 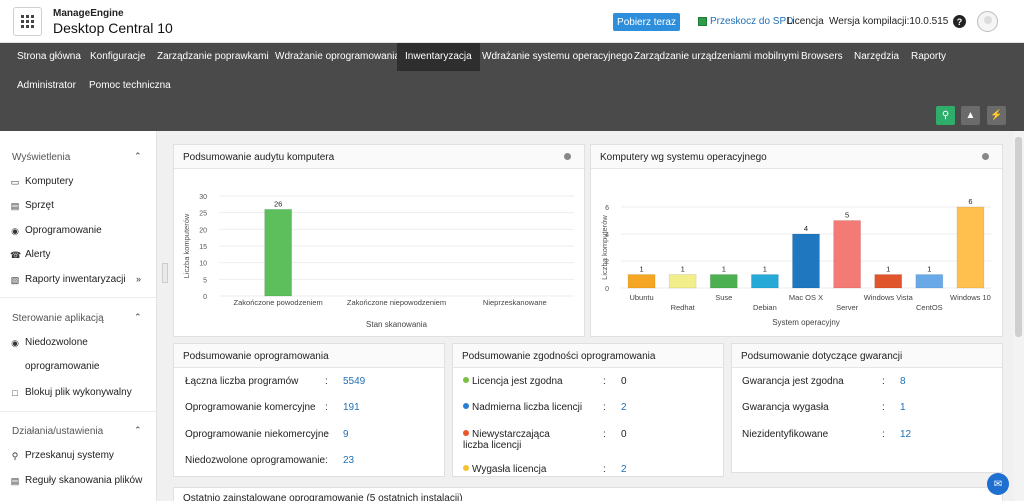 I want to click on report-icon: ▧, so click(x=15, y=279).